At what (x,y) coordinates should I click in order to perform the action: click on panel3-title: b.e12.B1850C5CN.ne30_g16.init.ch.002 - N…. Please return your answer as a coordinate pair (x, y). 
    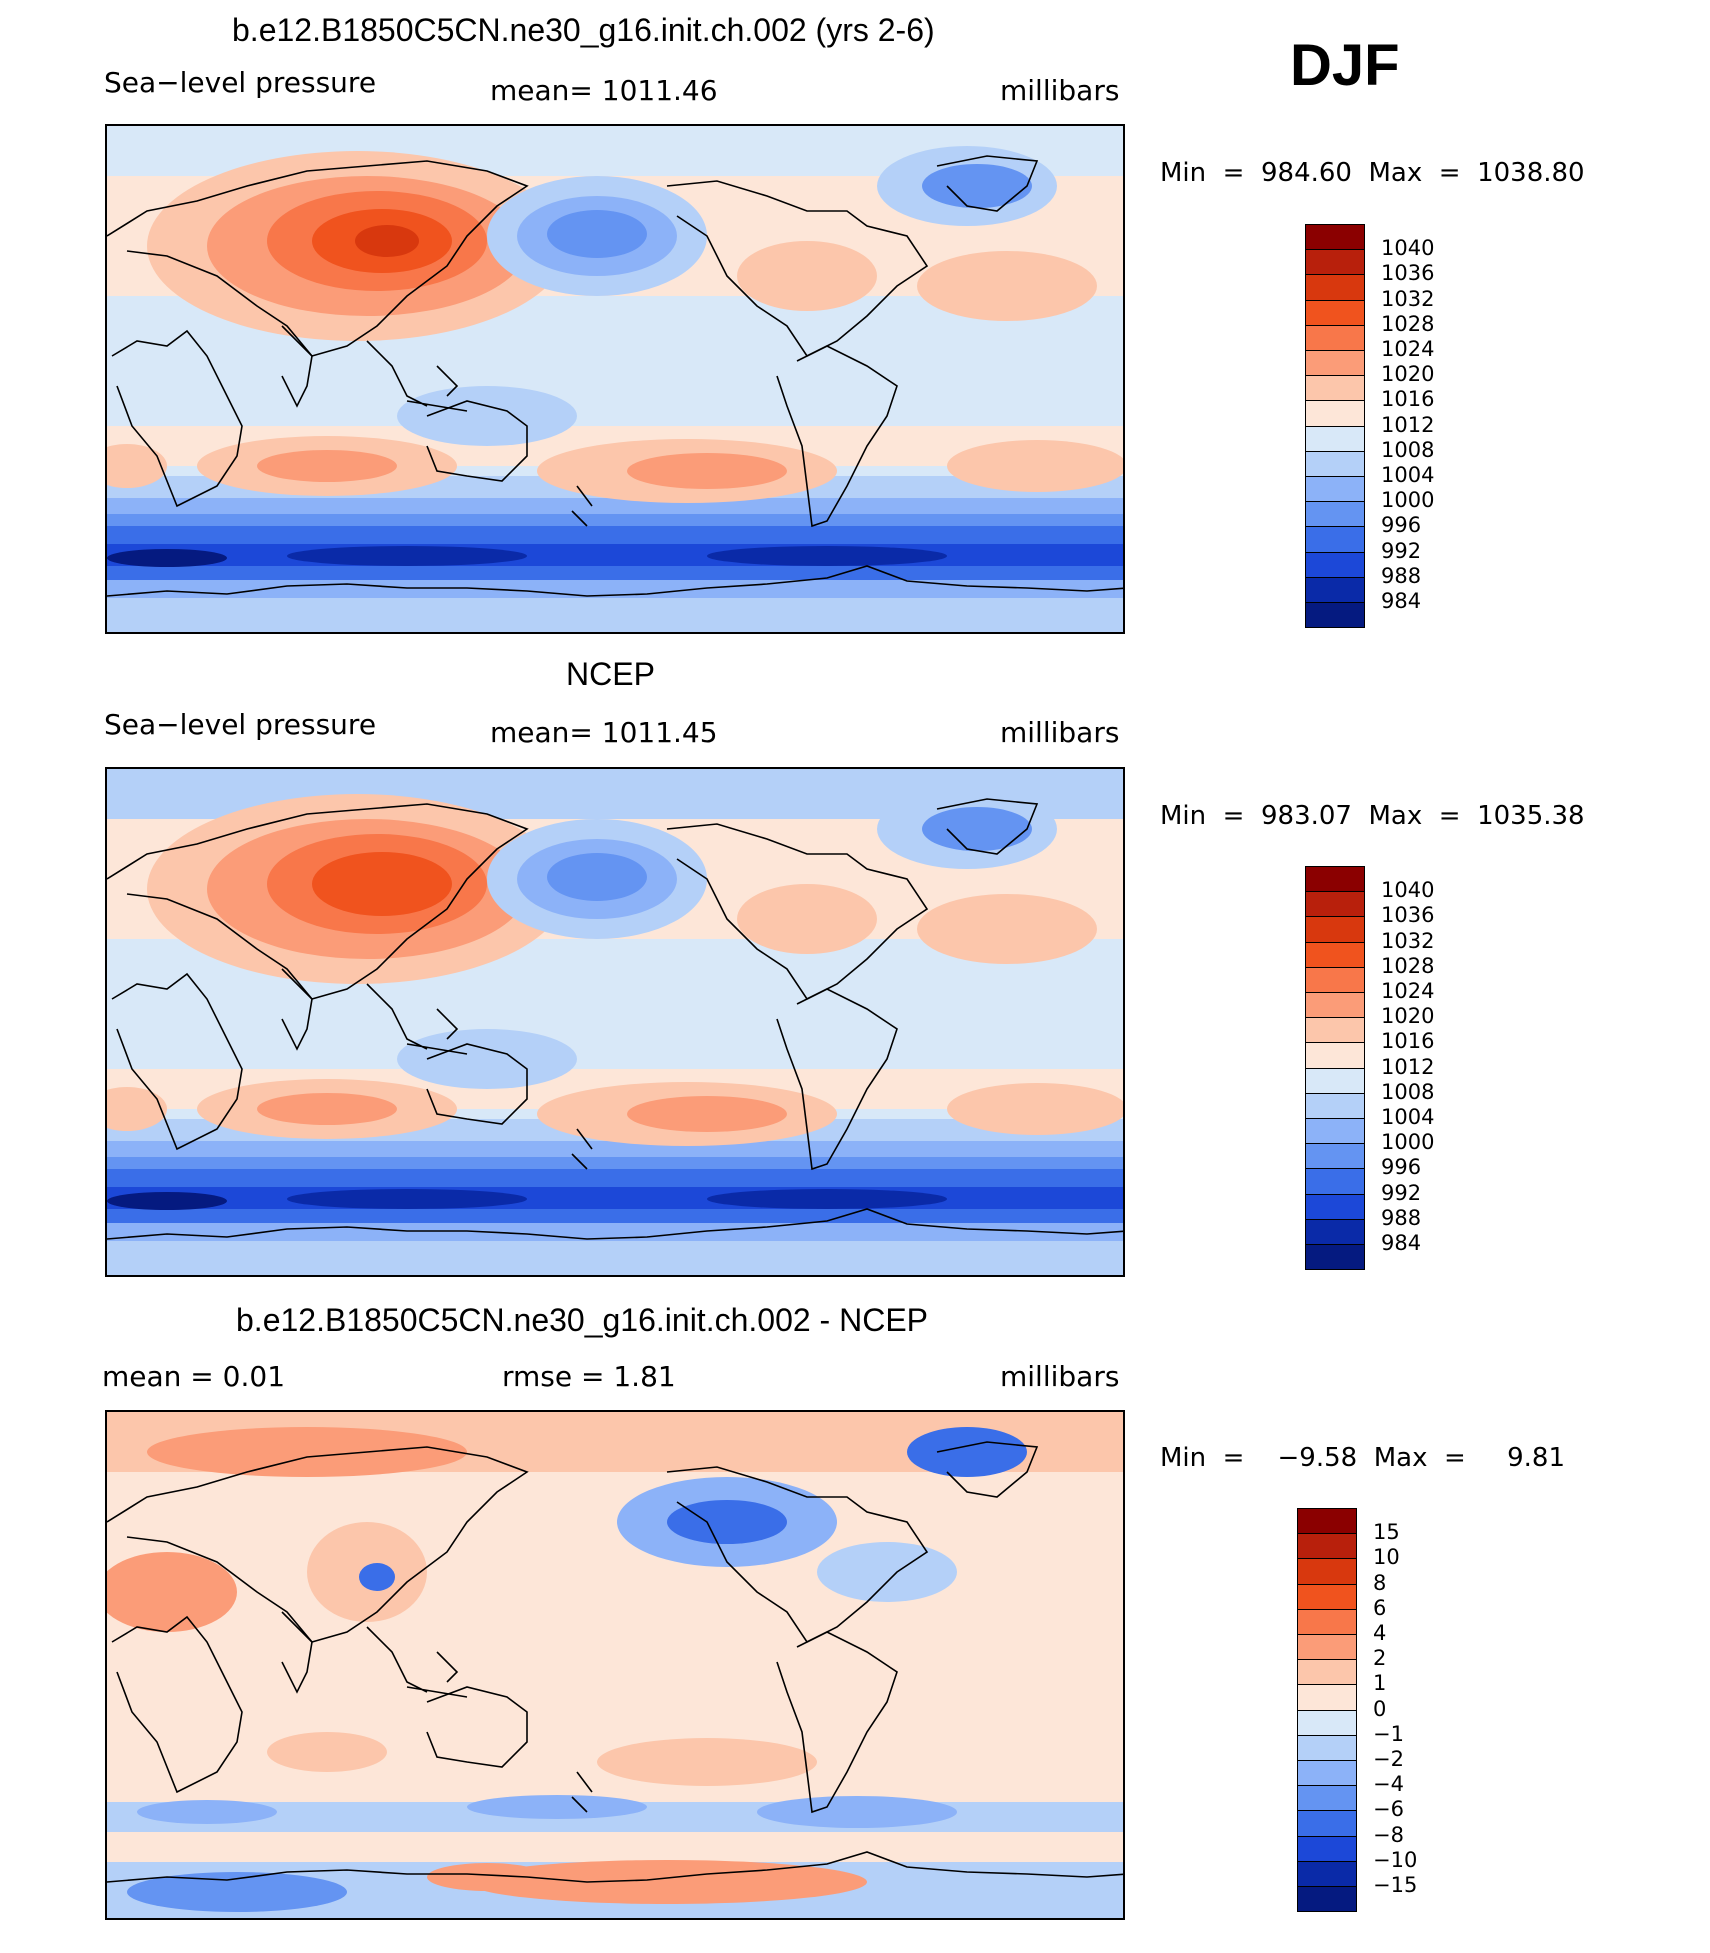
    Looking at the image, I should click on (582, 1320).